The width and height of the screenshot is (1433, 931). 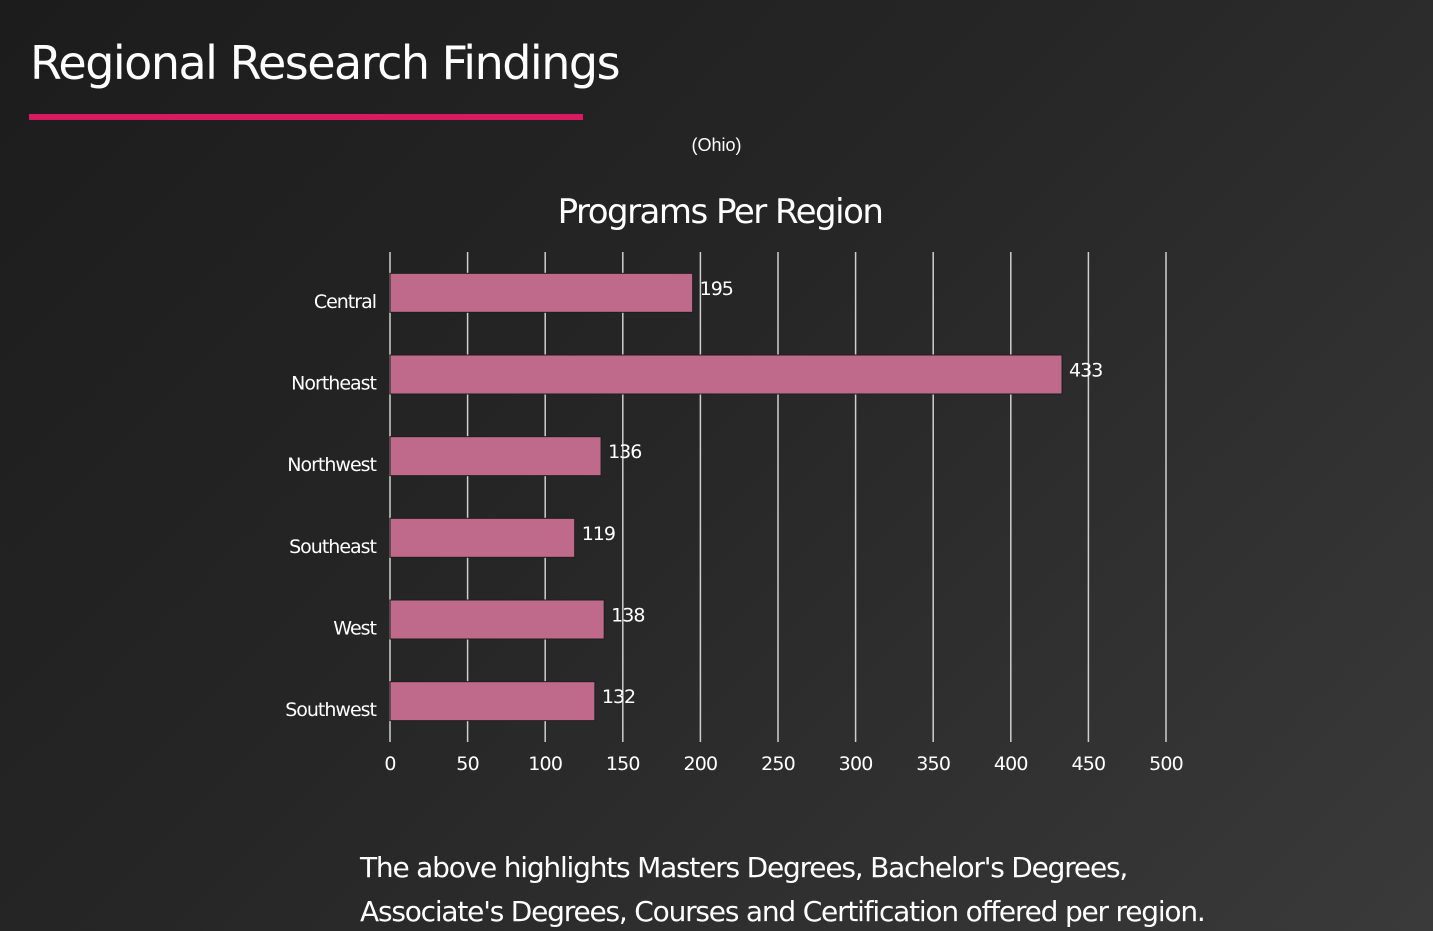 What do you see at coordinates (856, 764) in the screenshot?
I see `x-tick-label: 300` at bounding box center [856, 764].